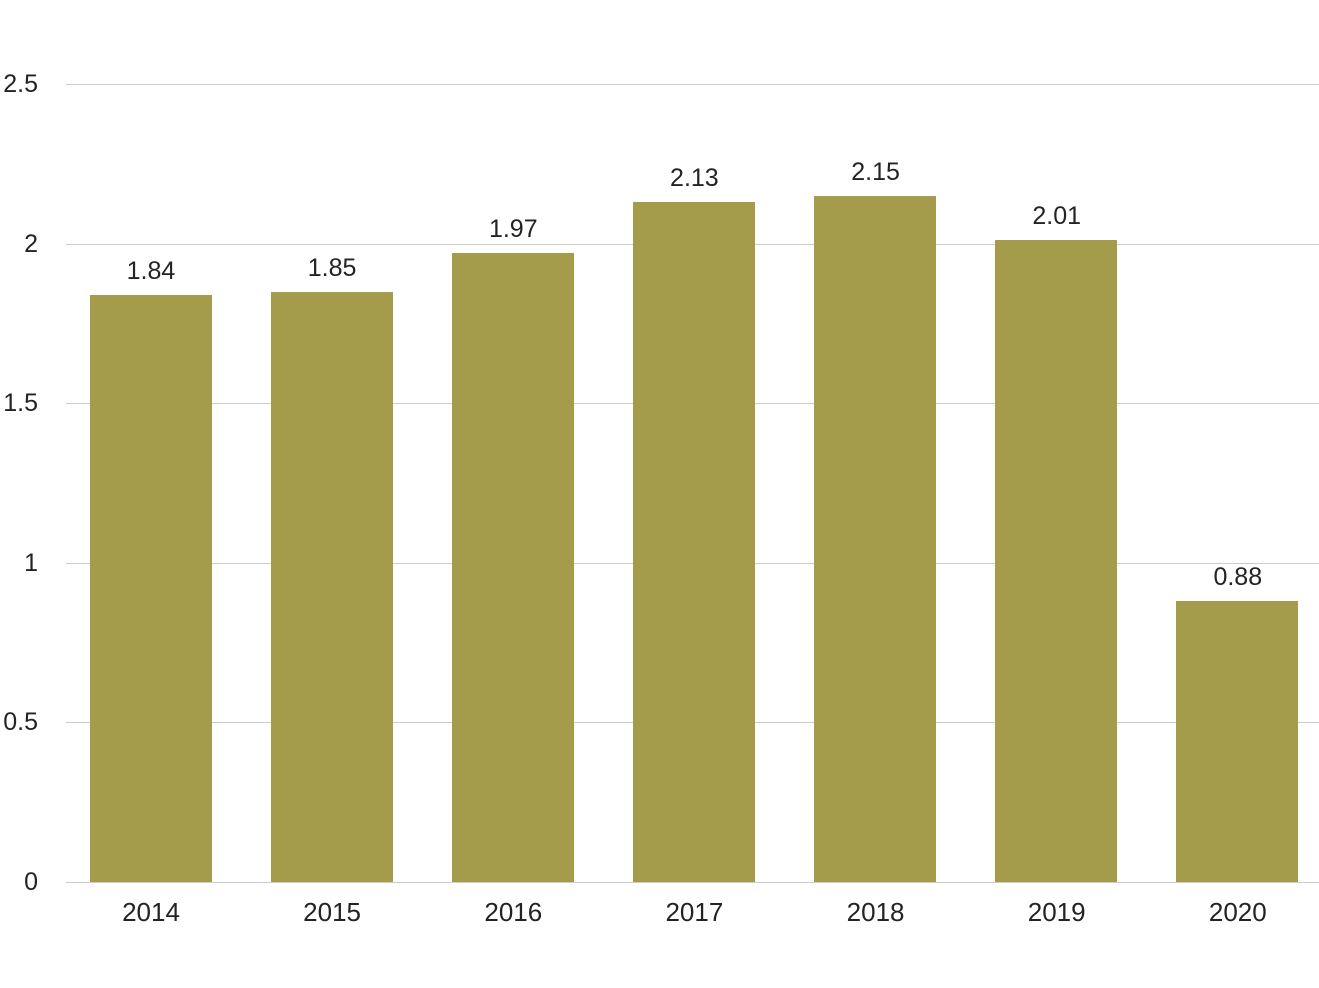 The image size is (1319, 988). I want to click on bar-2018, so click(875, 538).